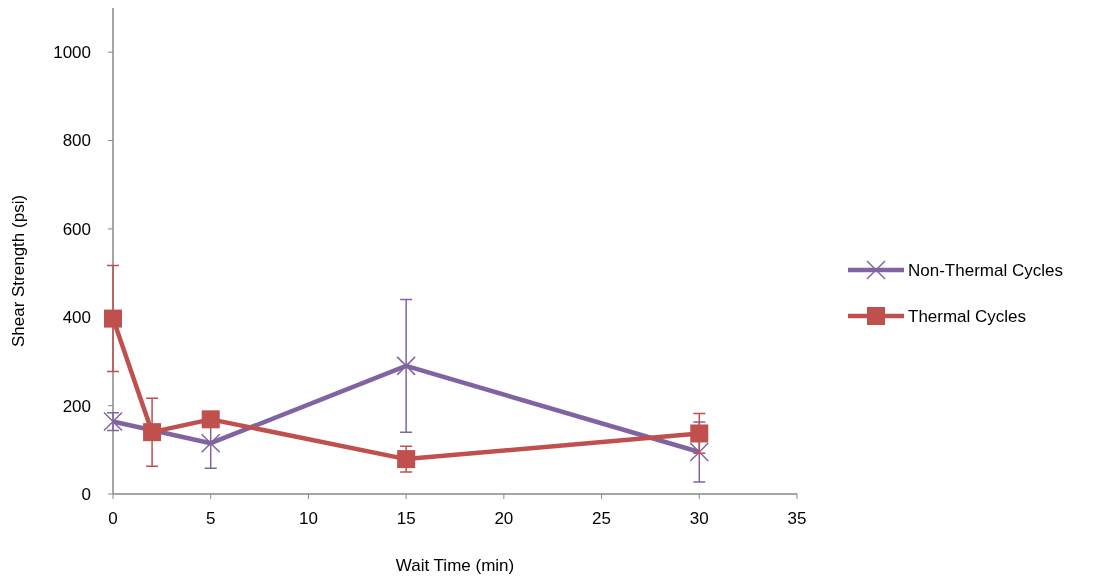 The height and width of the screenshot is (581, 1109). What do you see at coordinates (985, 270) in the screenshot?
I see `legend-label: Non-Thermal Cycles` at bounding box center [985, 270].